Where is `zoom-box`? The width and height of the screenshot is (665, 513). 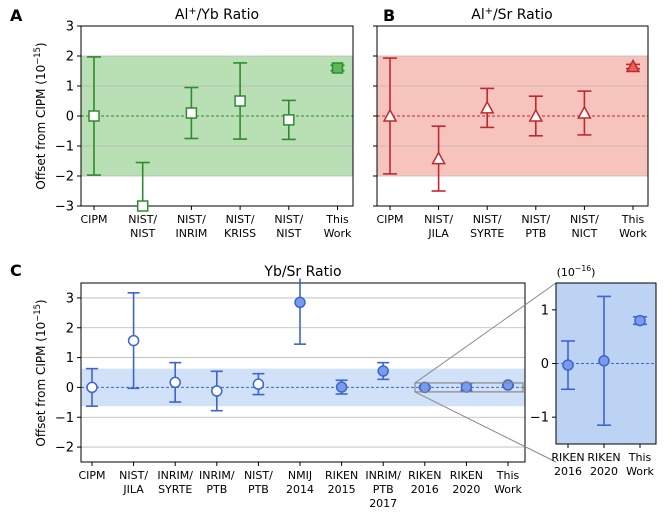
zoom-box is located at coordinates (469, 387).